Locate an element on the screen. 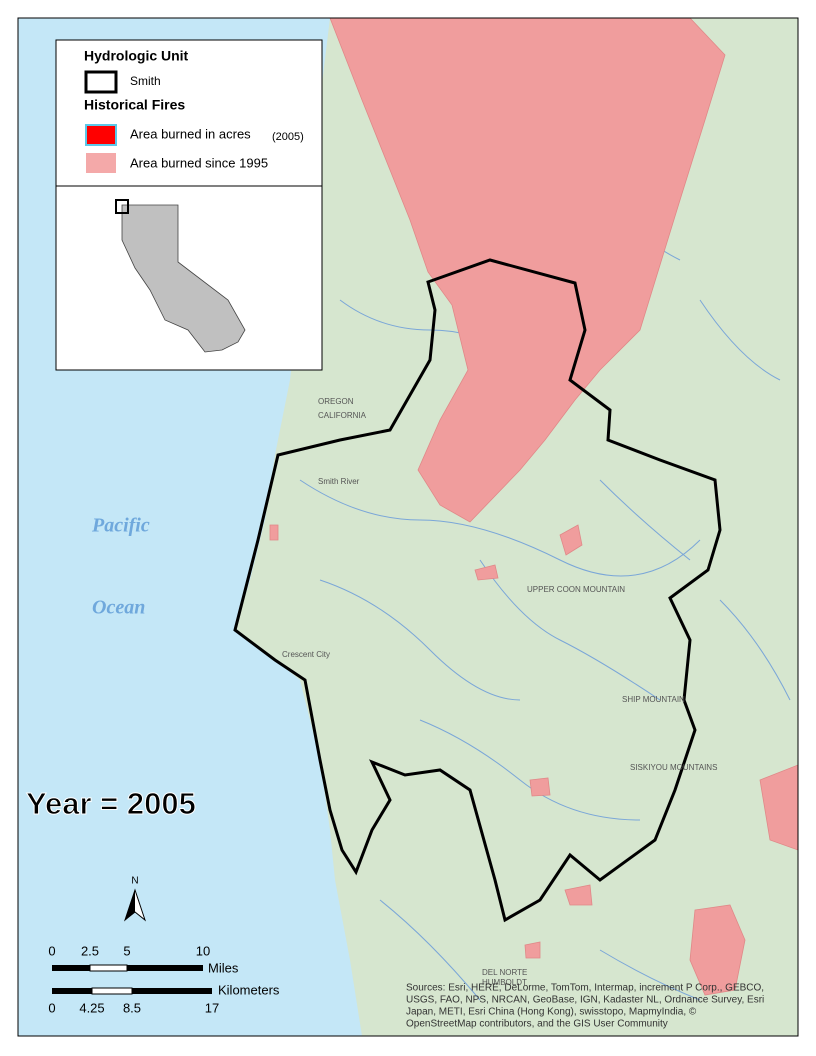 The height and width of the screenshot is (1056, 816). ocean-label: Ocean is located at coordinates (118, 608).